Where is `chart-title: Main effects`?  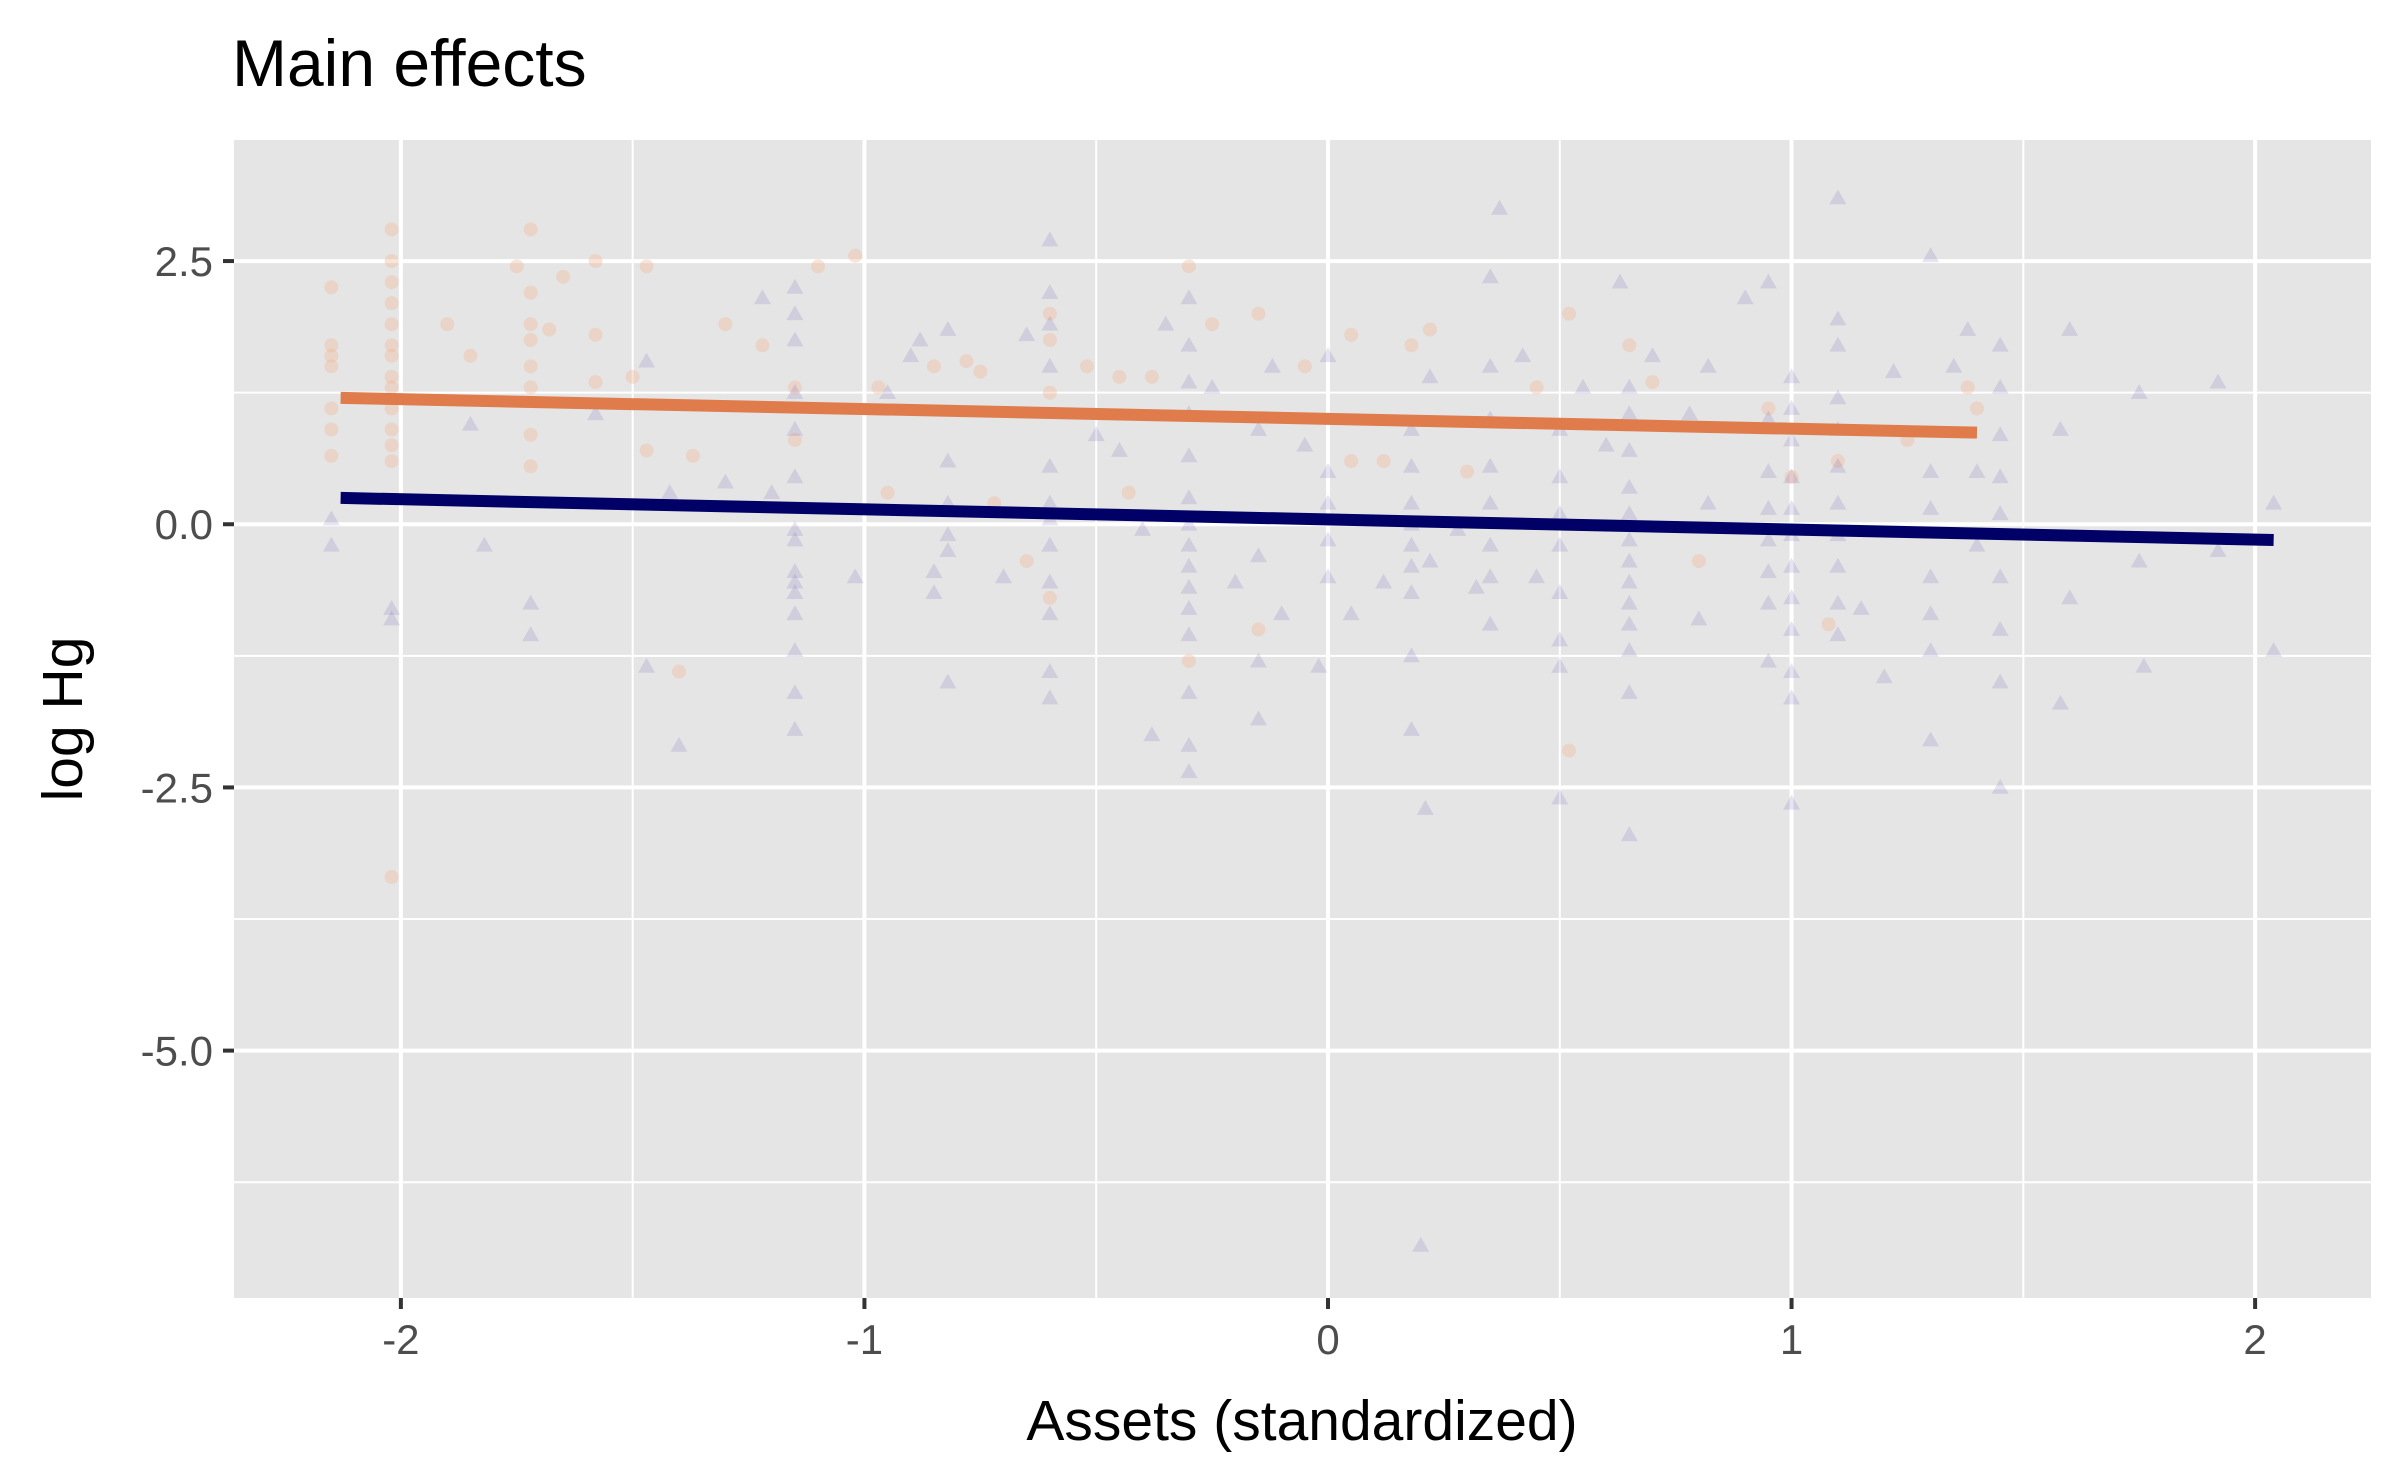 chart-title: Main effects is located at coordinates (409, 63).